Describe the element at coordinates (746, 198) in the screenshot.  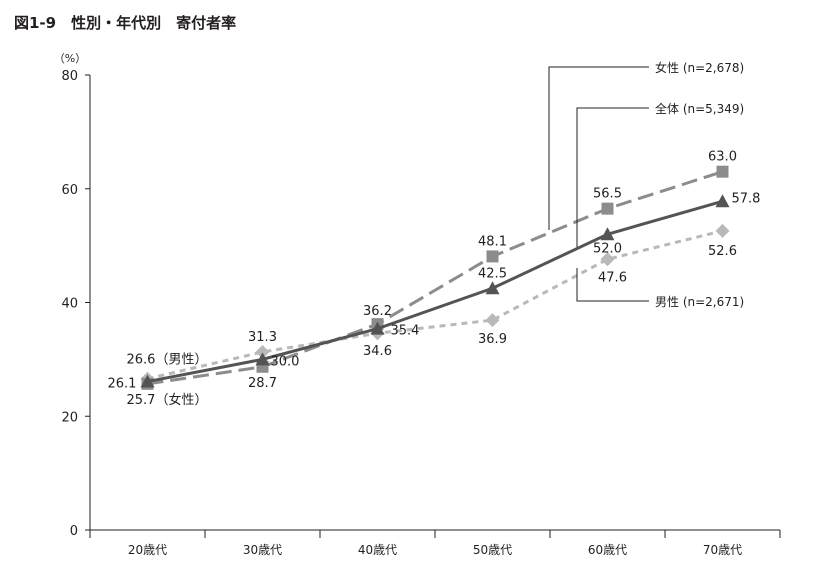
I see `data-label-total: 57.8` at that location.